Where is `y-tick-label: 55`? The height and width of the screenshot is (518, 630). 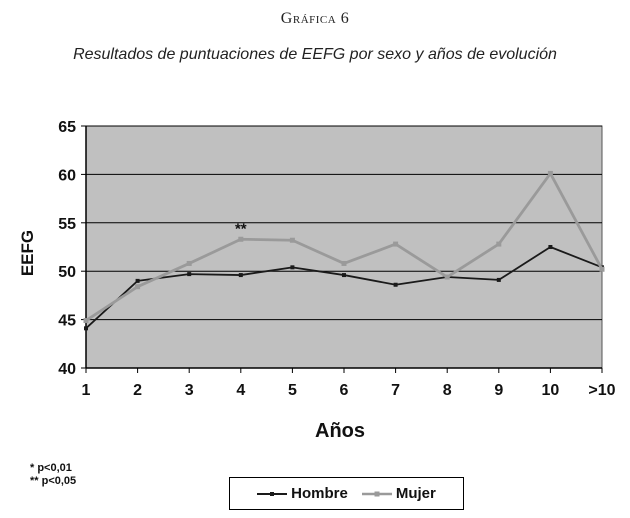
y-tick-label: 55 is located at coordinates (67, 224).